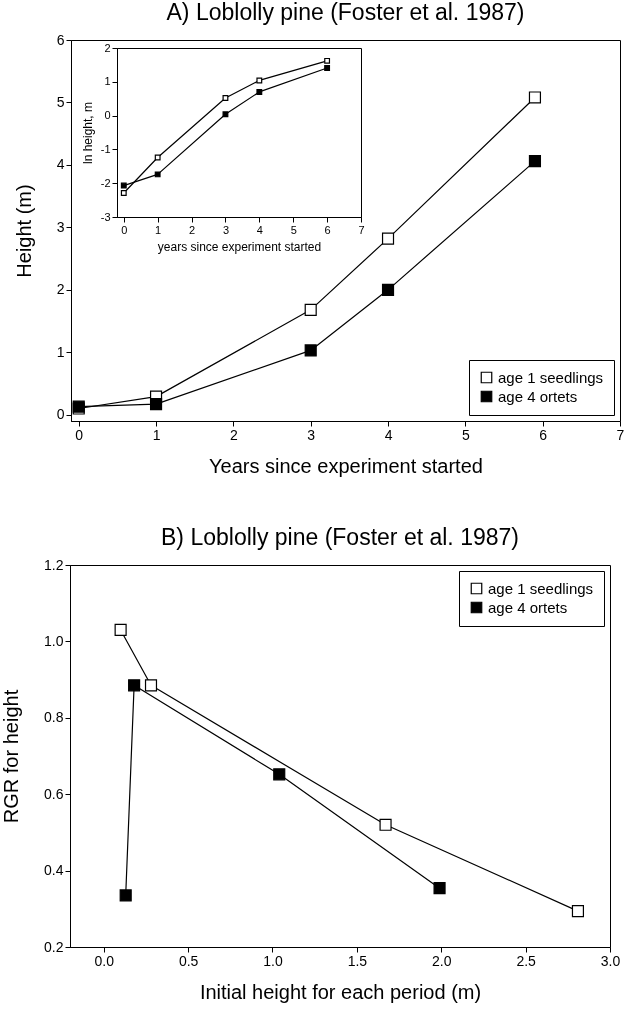 This screenshot has width=625, height=1013. Describe the element at coordinates (60, 101) in the screenshot. I see `y-tick-label: 5` at that location.